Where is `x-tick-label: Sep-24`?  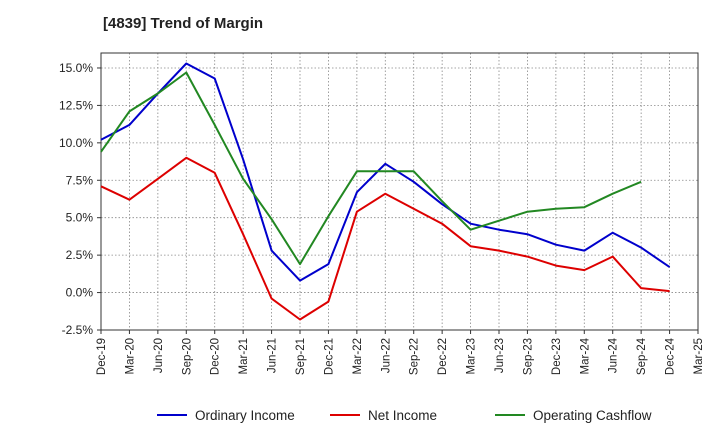
x-tick-label: Sep-24 is located at coordinates (642, 356).